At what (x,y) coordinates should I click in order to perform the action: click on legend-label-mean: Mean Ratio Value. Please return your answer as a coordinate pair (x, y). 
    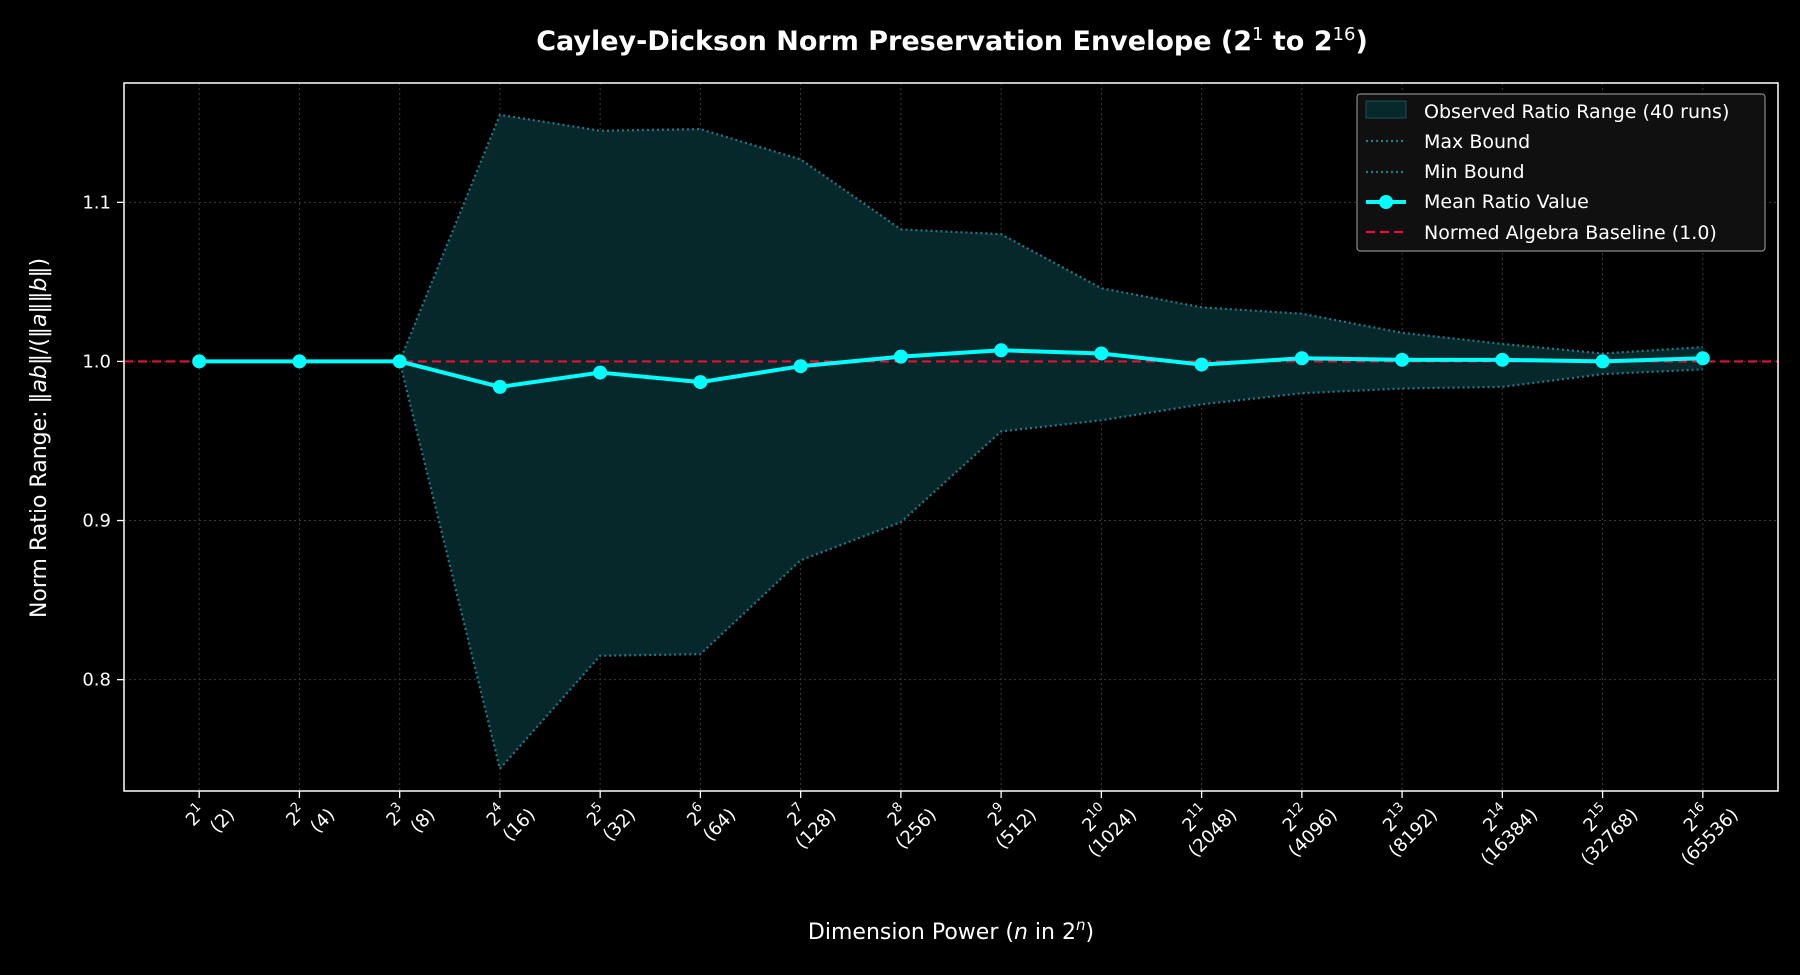
    Looking at the image, I should click on (1506, 202).